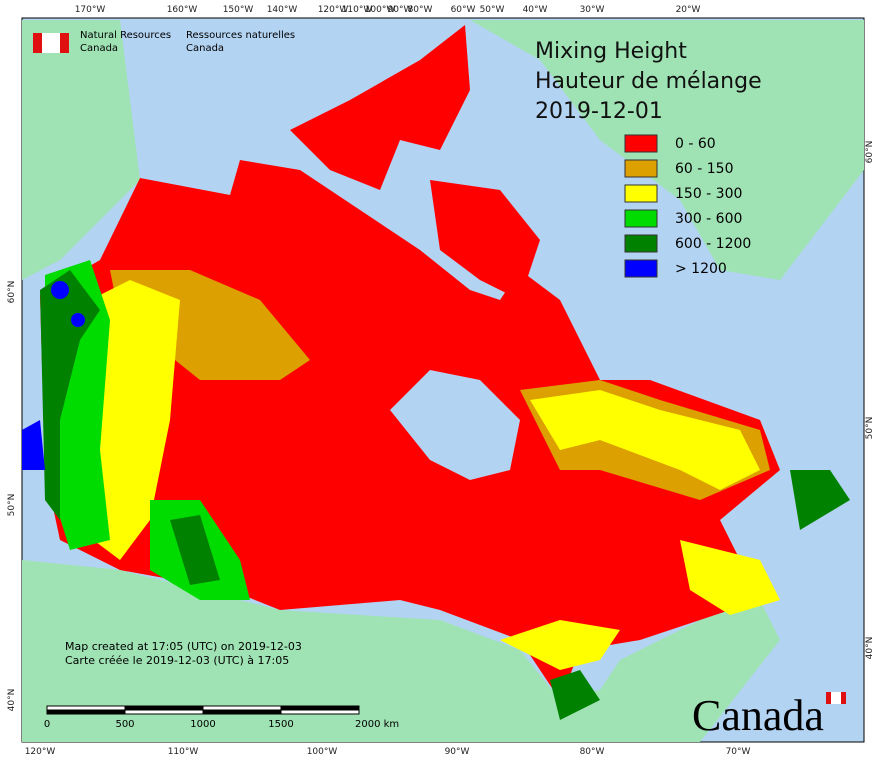  Describe the element at coordinates (240, 35) in the screenshot. I see `agency-fr: Ressources naturelles` at that location.